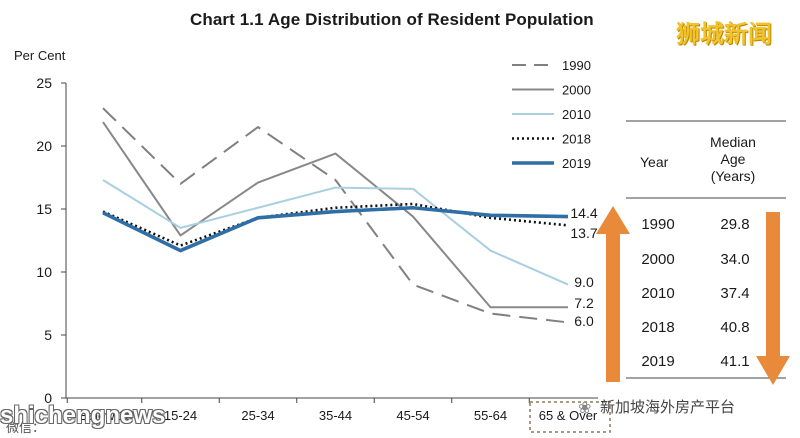 Image resolution: width=800 pixels, height=438 pixels. I want to click on watermark-top-right: 狮城新闻, so click(724, 34).